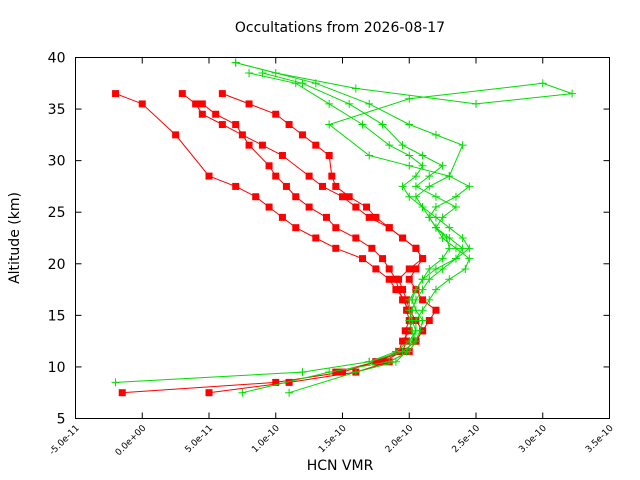 The height and width of the screenshot is (480, 640). I want to click on x-tick-label: 1.0e-10, so click(266, 439).